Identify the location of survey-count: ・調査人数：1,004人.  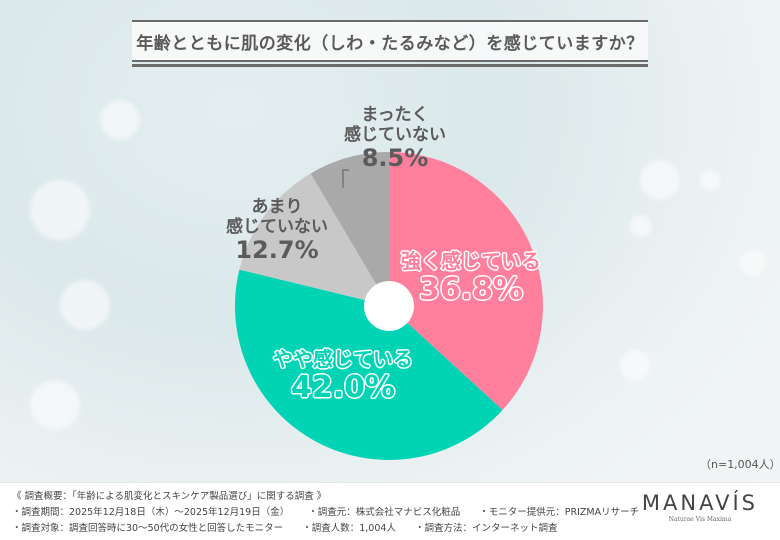
(349, 528).